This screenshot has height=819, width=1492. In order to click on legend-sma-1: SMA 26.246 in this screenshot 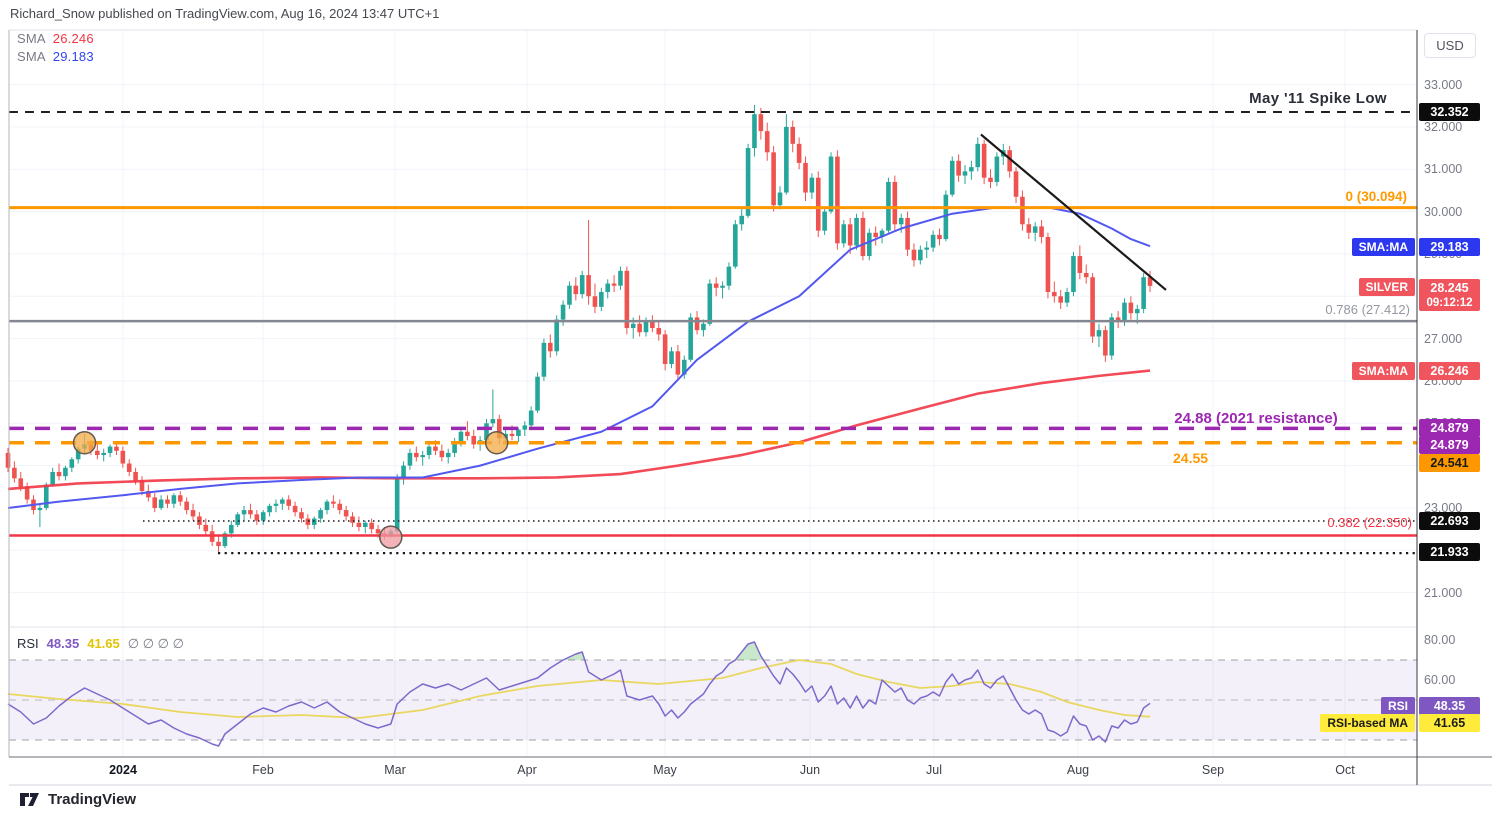, I will do `click(55, 38)`.